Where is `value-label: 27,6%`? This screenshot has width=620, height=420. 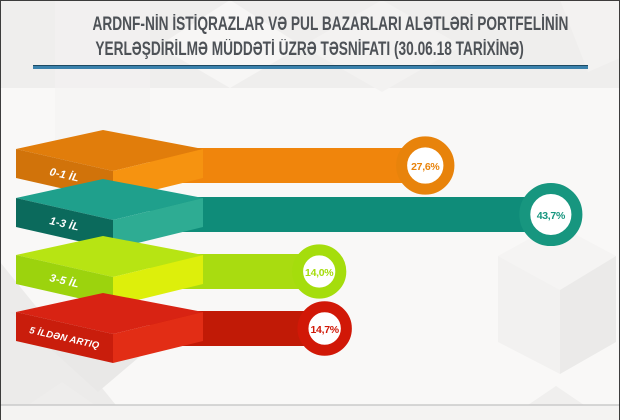 value-label: 27,6% is located at coordinates (425, 167).